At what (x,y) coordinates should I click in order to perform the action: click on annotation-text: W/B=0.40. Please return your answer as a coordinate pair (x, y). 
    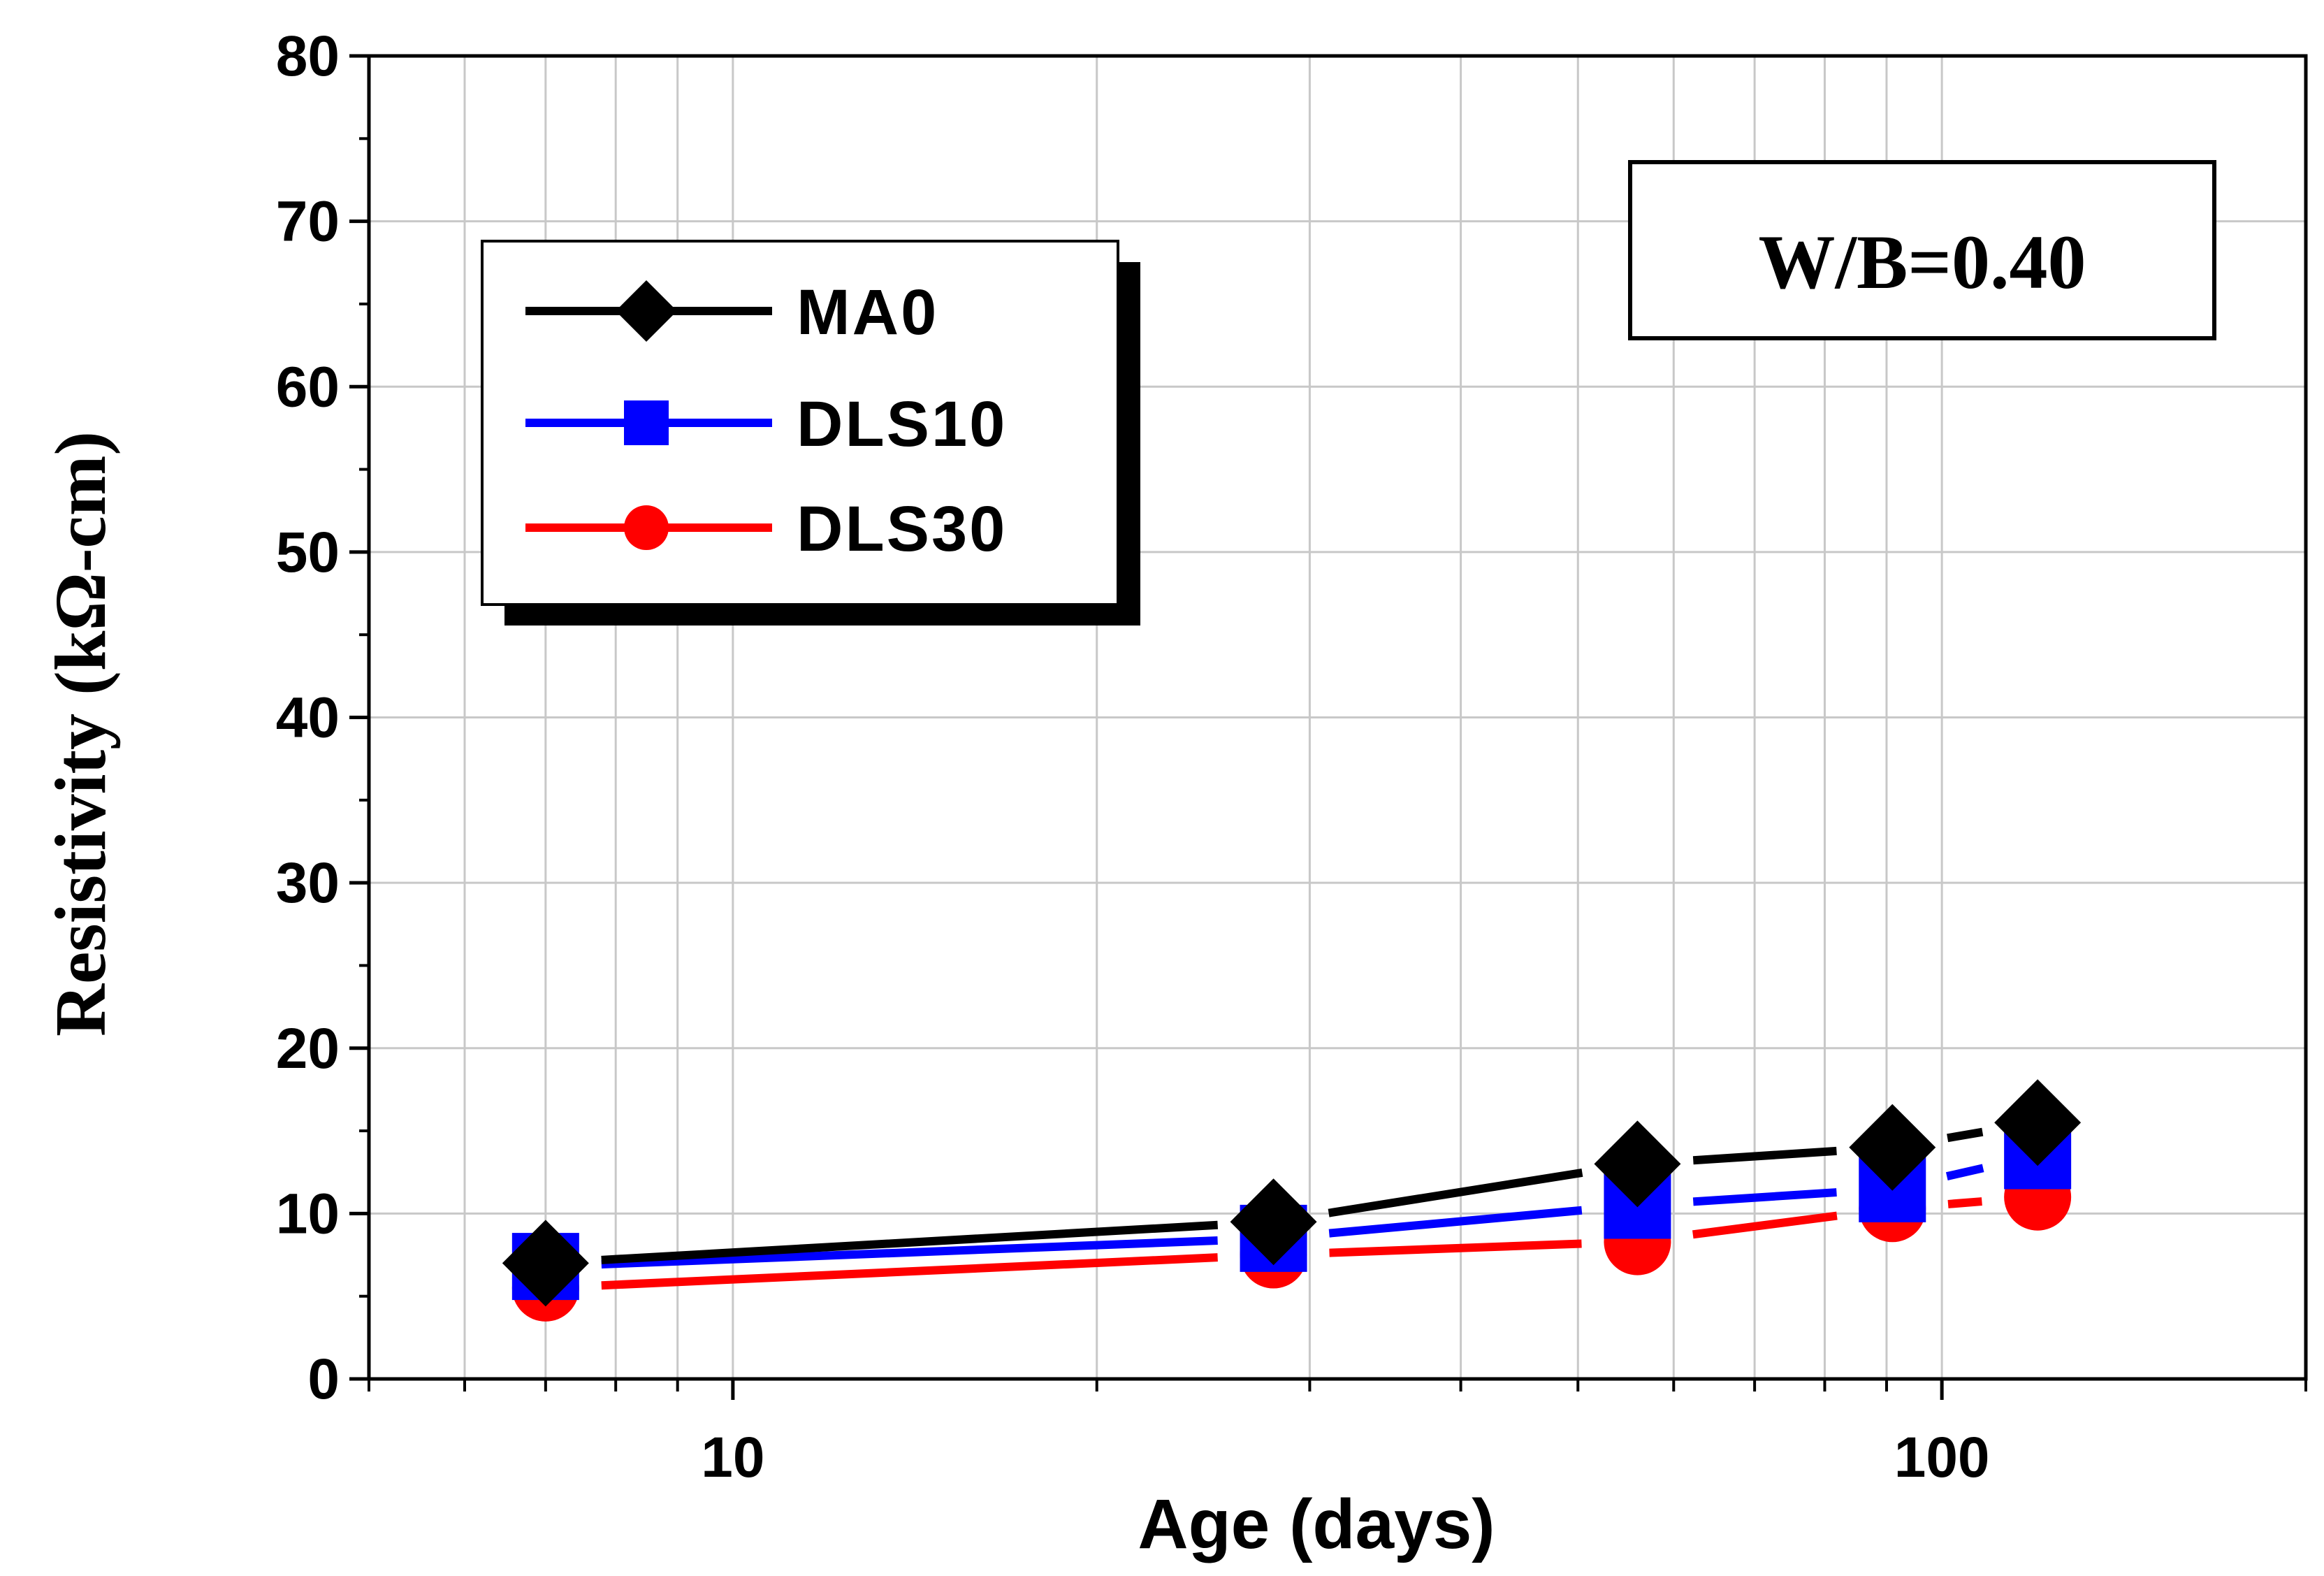
    Looking at the image, I should click on (1922, 262).